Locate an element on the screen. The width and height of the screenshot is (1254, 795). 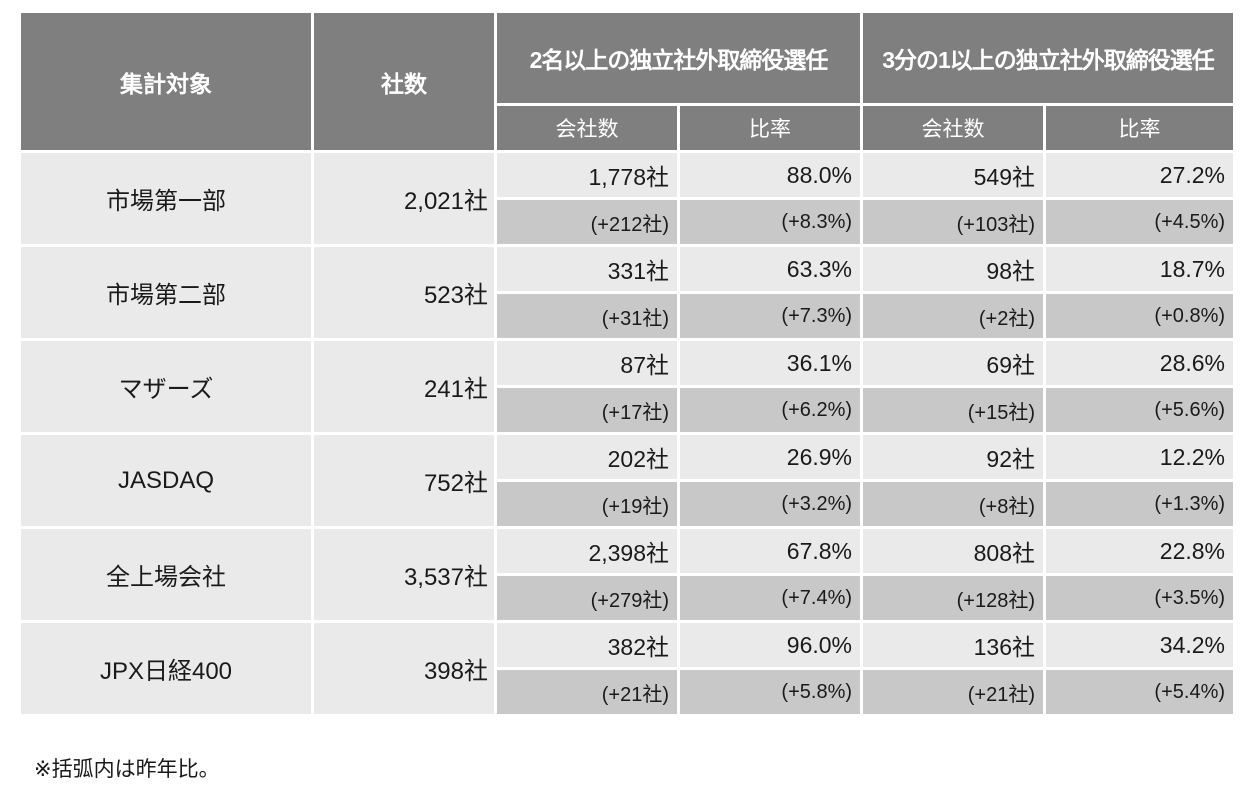
value-cell: 331社 is located at coordinates (587, 269).